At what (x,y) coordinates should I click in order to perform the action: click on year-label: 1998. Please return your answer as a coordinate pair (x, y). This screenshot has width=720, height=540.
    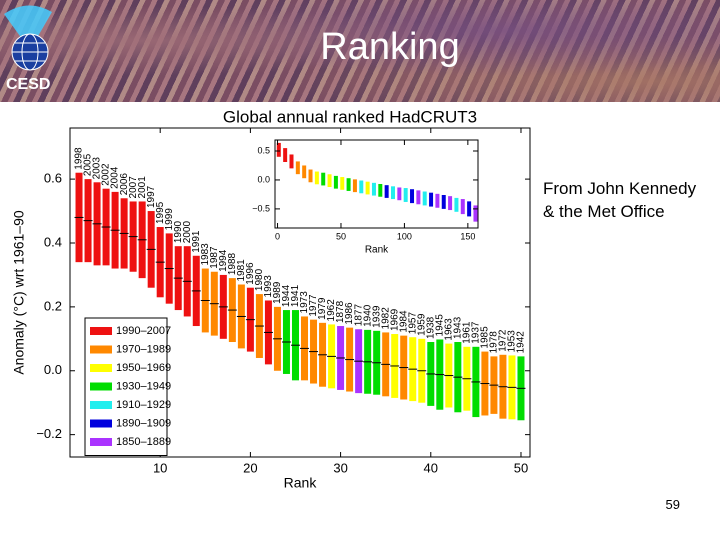
    Looking at the image, I should click on (79, 158).